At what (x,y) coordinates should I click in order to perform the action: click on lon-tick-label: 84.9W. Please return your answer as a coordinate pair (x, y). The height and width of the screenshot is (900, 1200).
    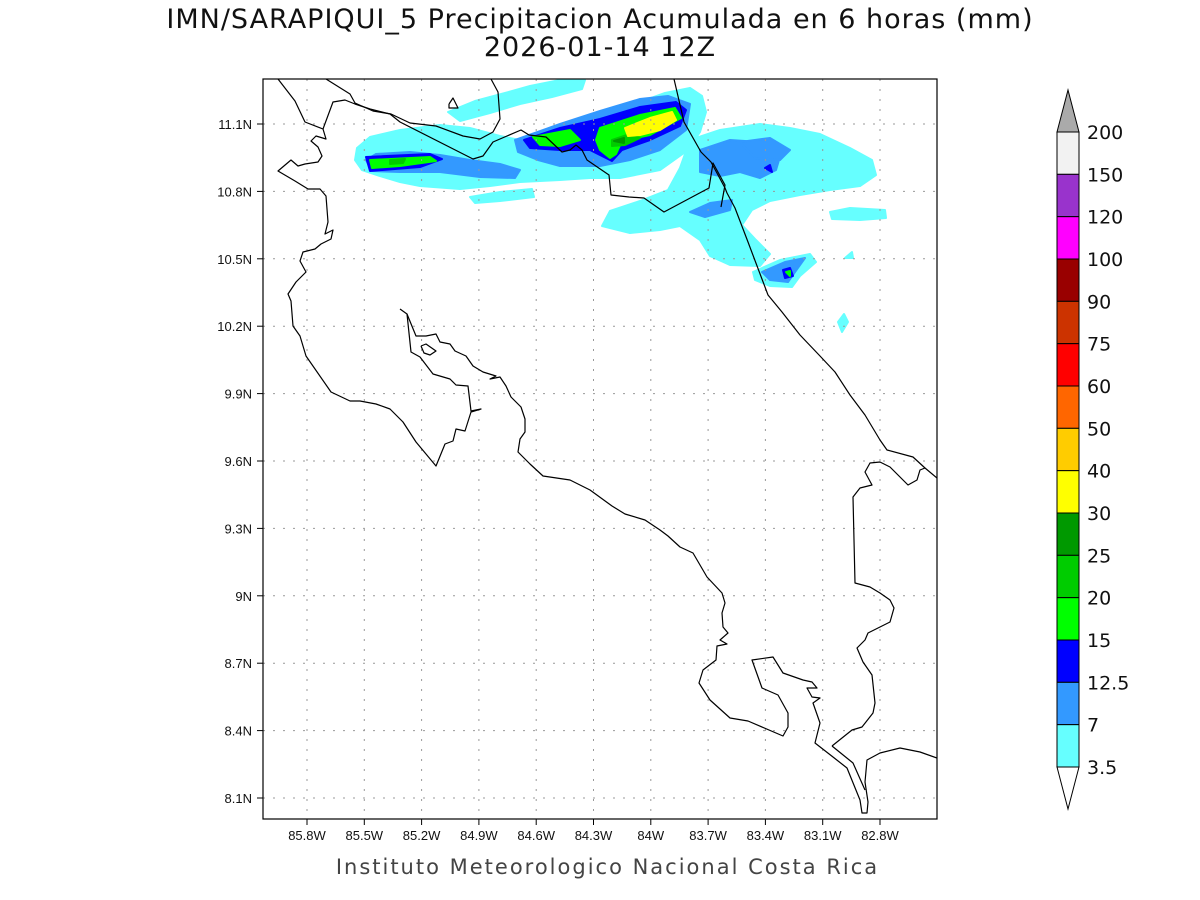
    Looking at the image, I should click on (479, 835).